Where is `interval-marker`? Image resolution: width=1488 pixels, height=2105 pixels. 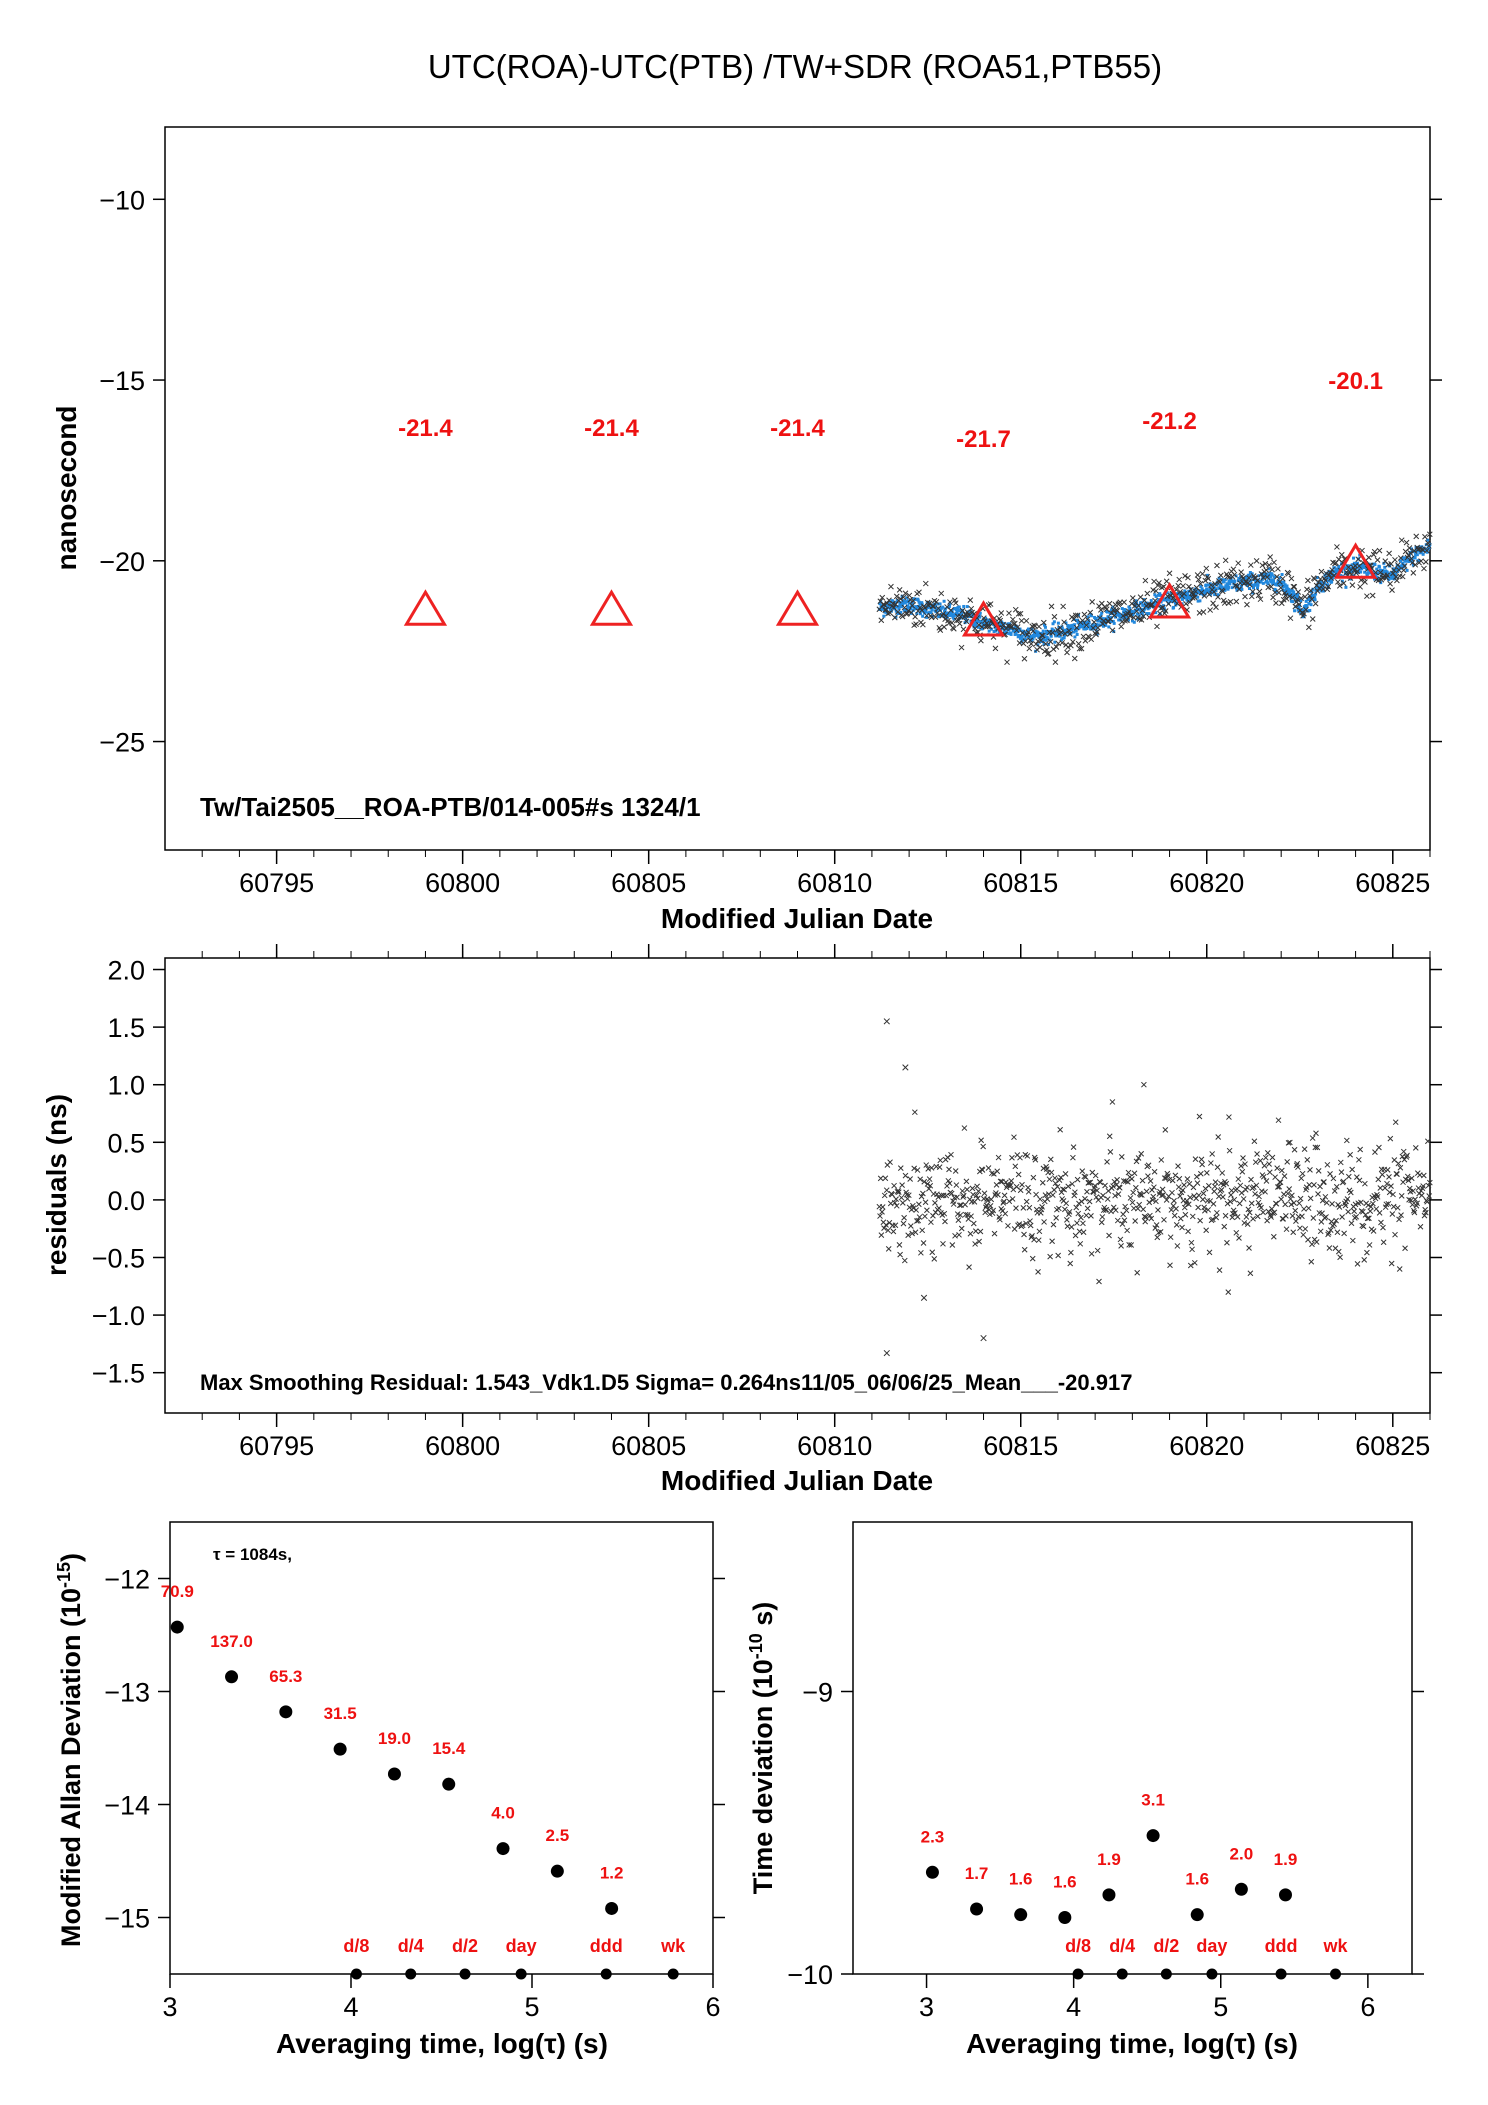 interval-marker is located at coordinates (606, 1974).